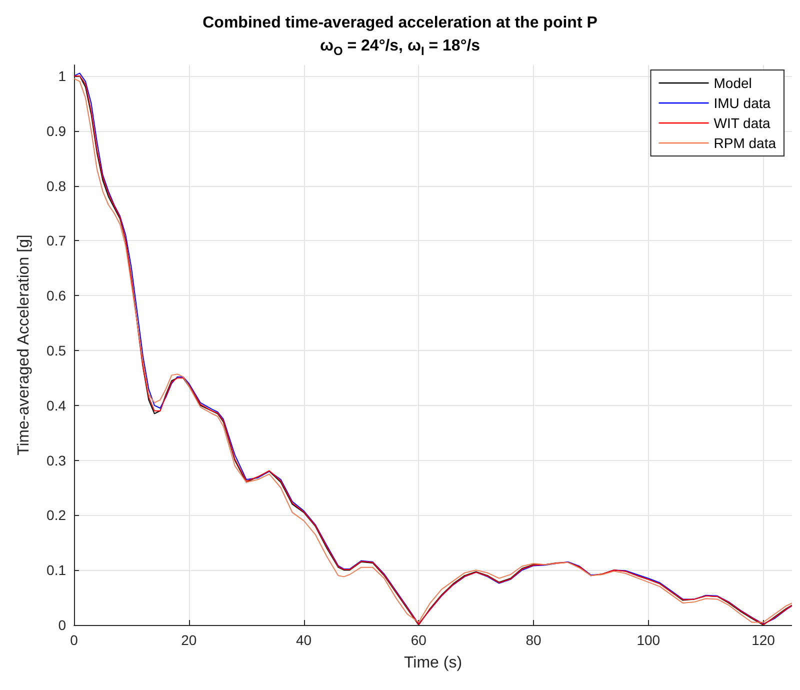 Image resolution: width=800 pixels, height=690 pixels. I want to click on y-tick-label: 1, so click(62, 76).